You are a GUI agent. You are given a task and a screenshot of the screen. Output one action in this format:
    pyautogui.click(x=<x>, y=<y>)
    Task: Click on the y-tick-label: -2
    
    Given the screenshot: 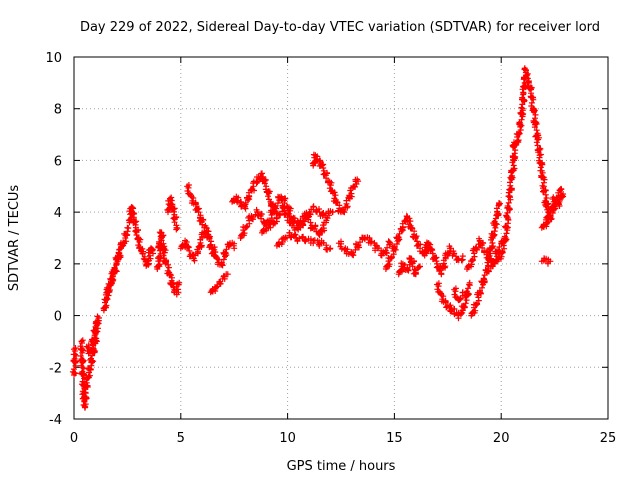 What is the action you would take?
    pyautogui.click(x=55, y=368)
    